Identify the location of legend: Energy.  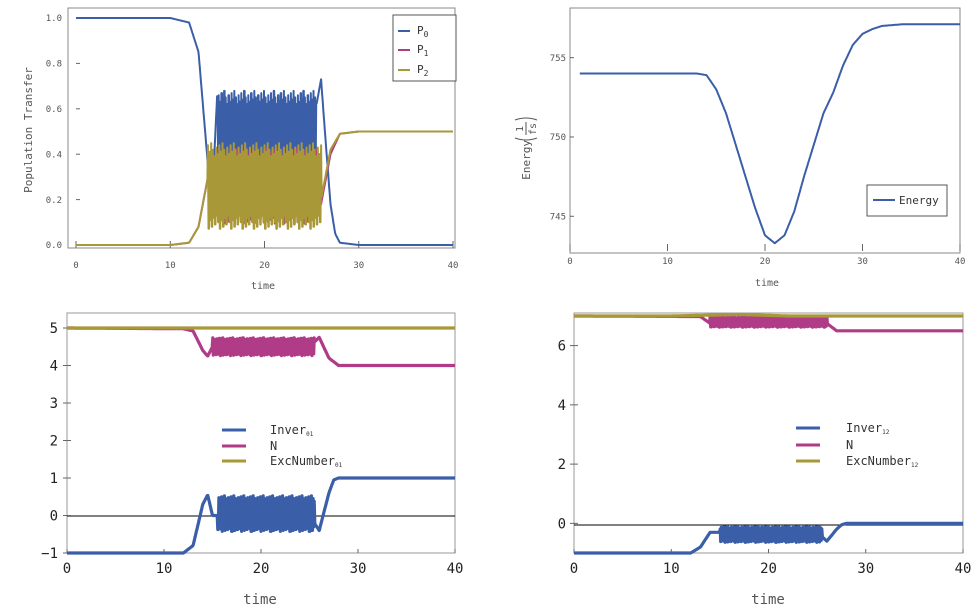
(907, 200).